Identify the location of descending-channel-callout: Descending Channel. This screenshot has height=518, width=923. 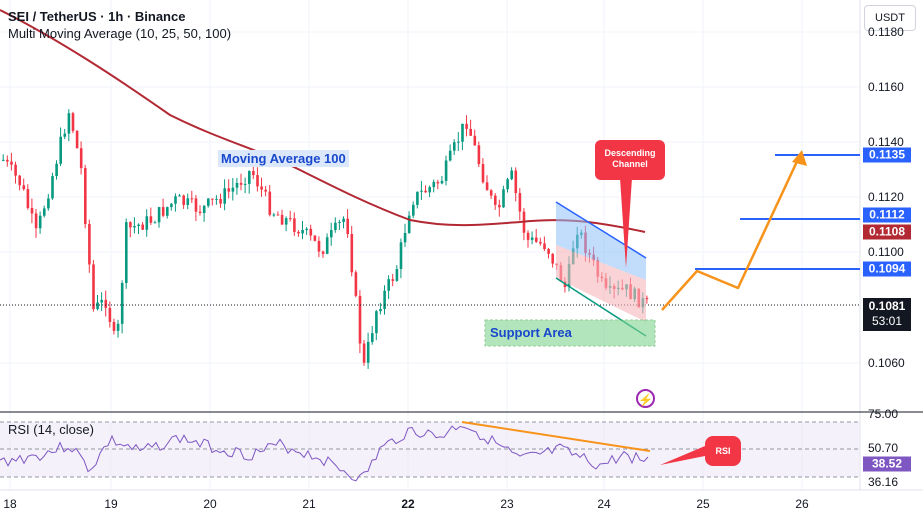
(630, 160).